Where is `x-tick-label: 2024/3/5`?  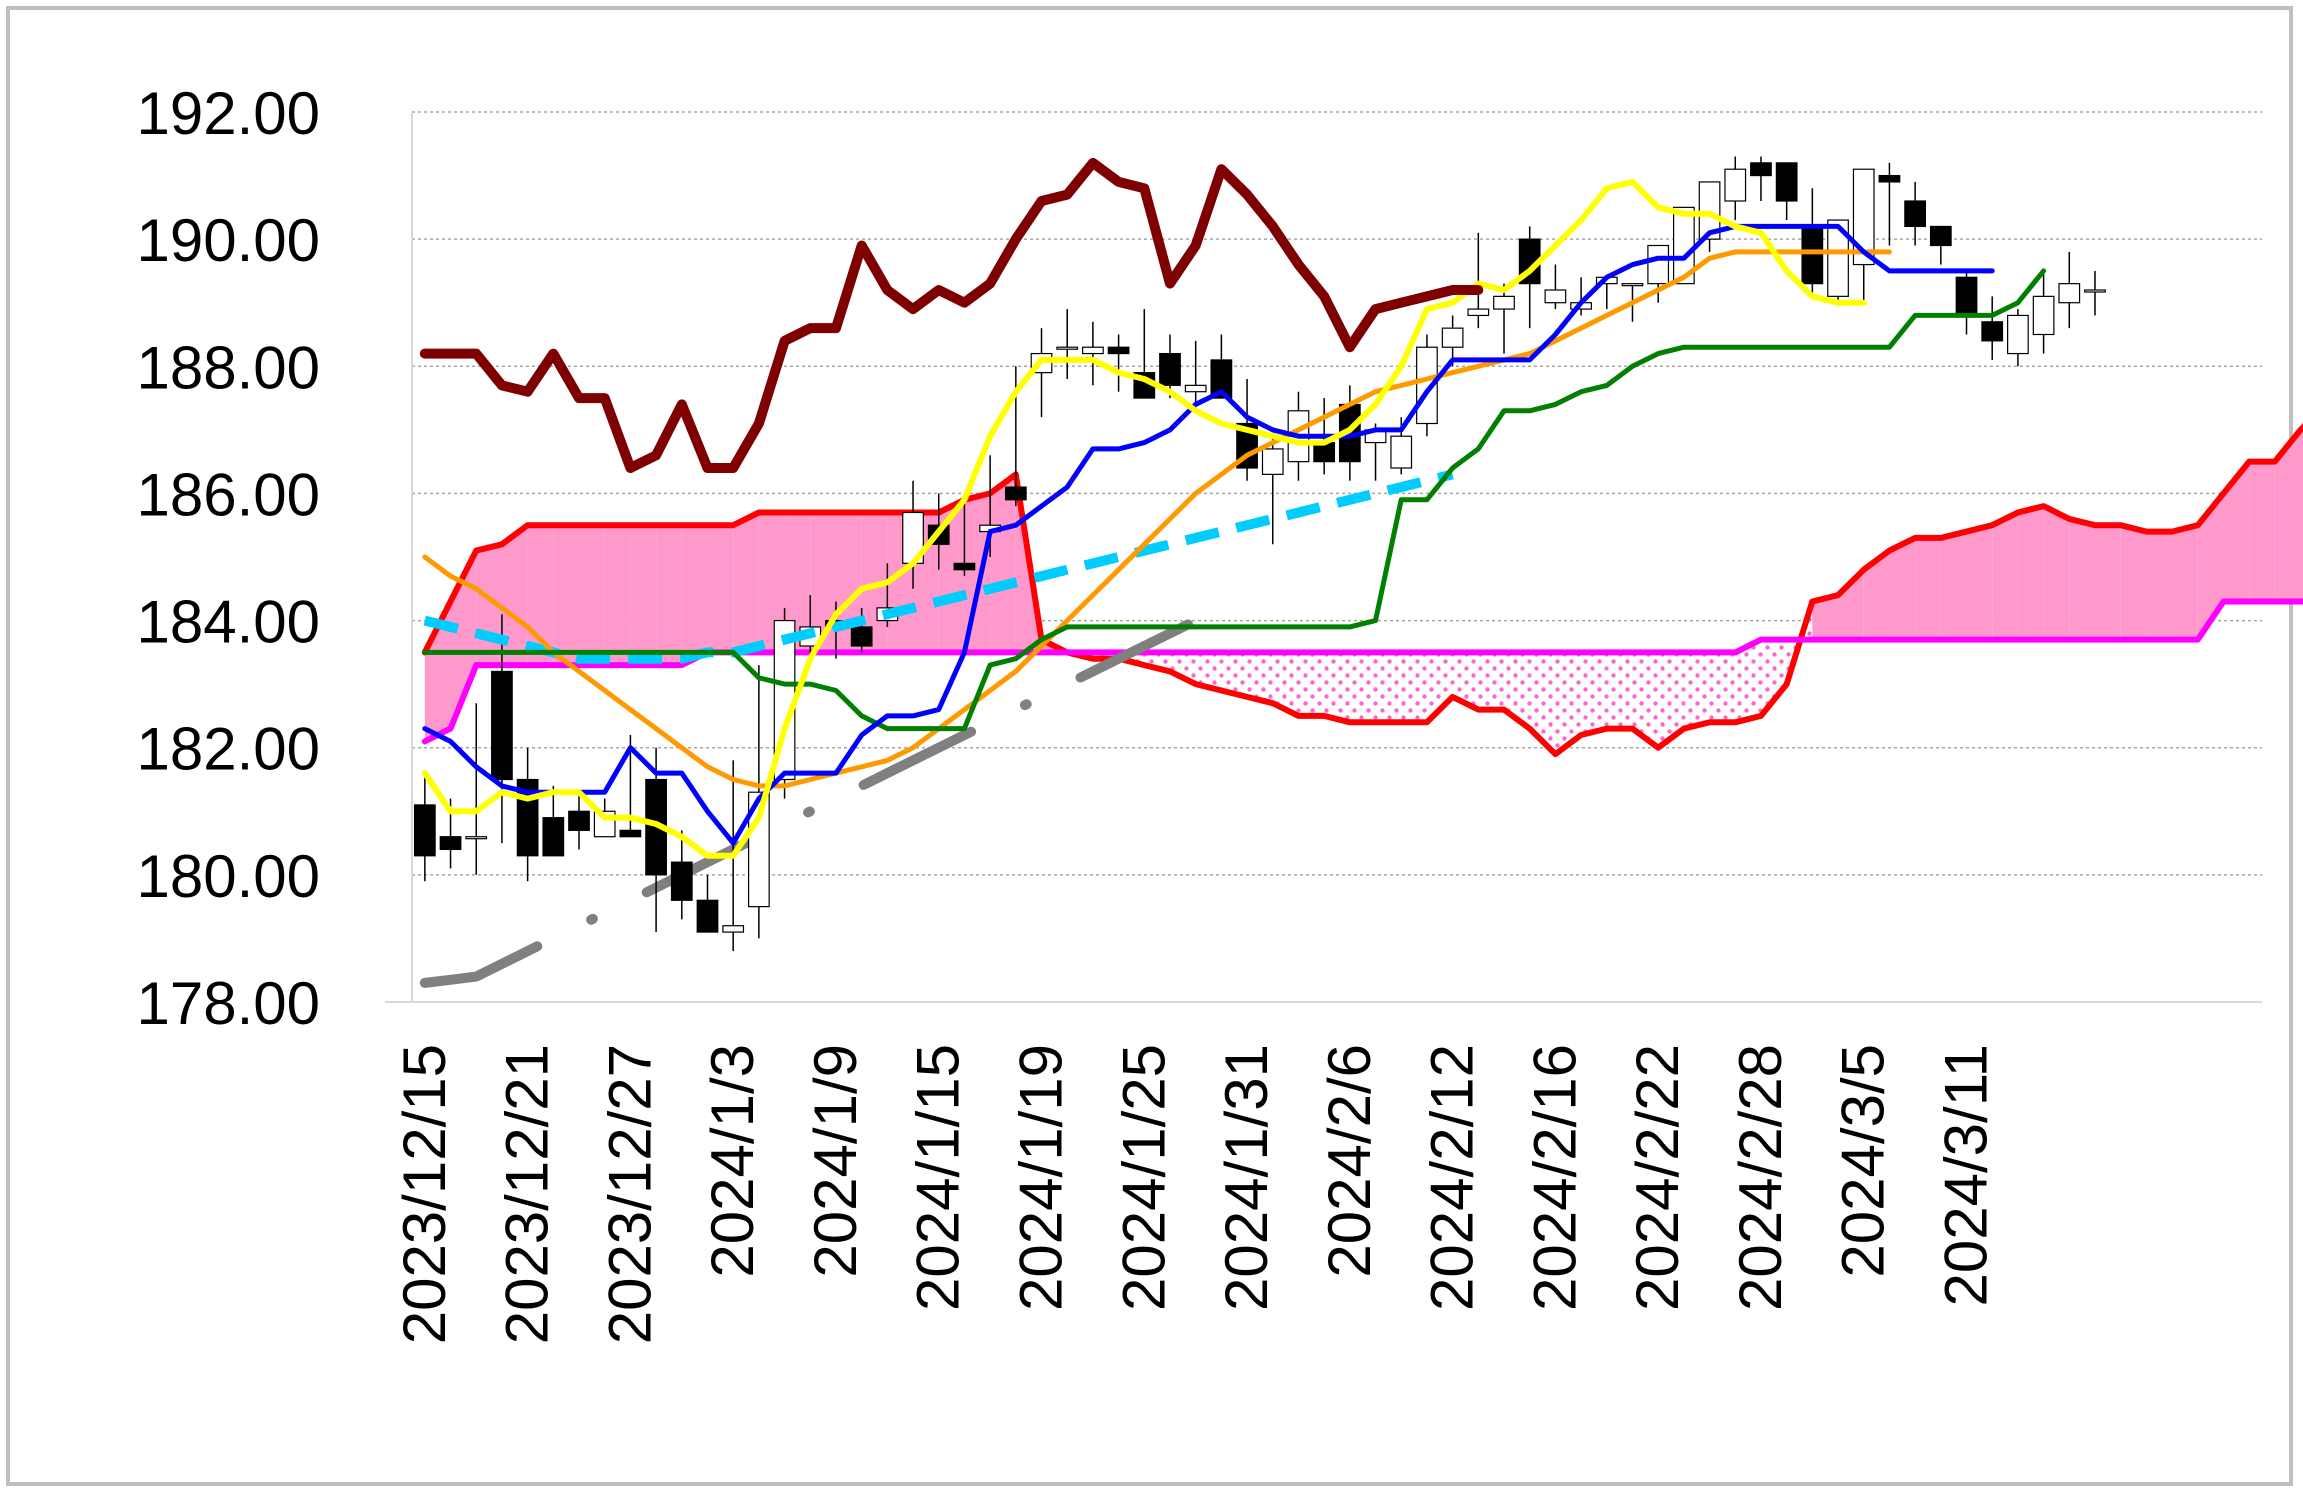
x-tick-label: 2024/3/5 is located at coordinates (1863, 1161).